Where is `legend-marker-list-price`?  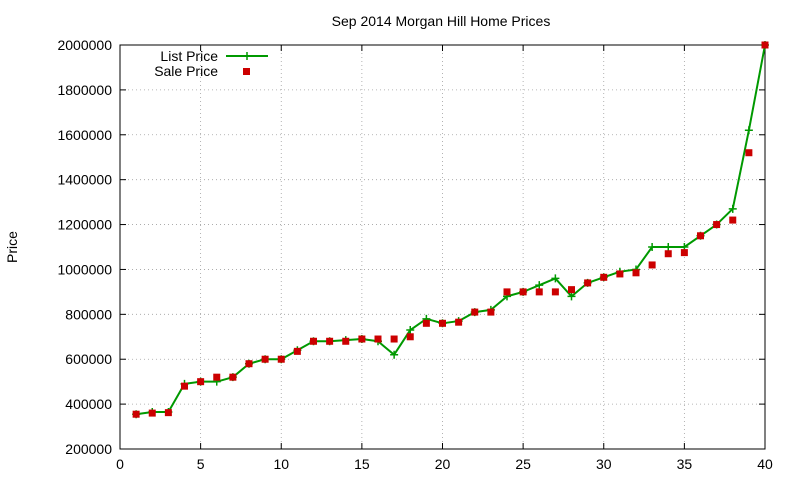
legend-marker-list-price is located at coordinates (247, 56).